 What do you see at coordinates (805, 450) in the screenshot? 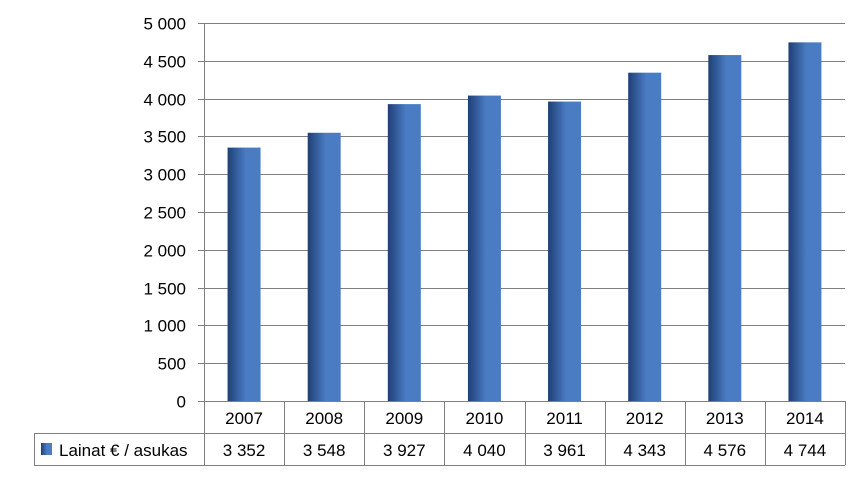
I see `data-table-value: 4 744` at bounding box center [805, 450].